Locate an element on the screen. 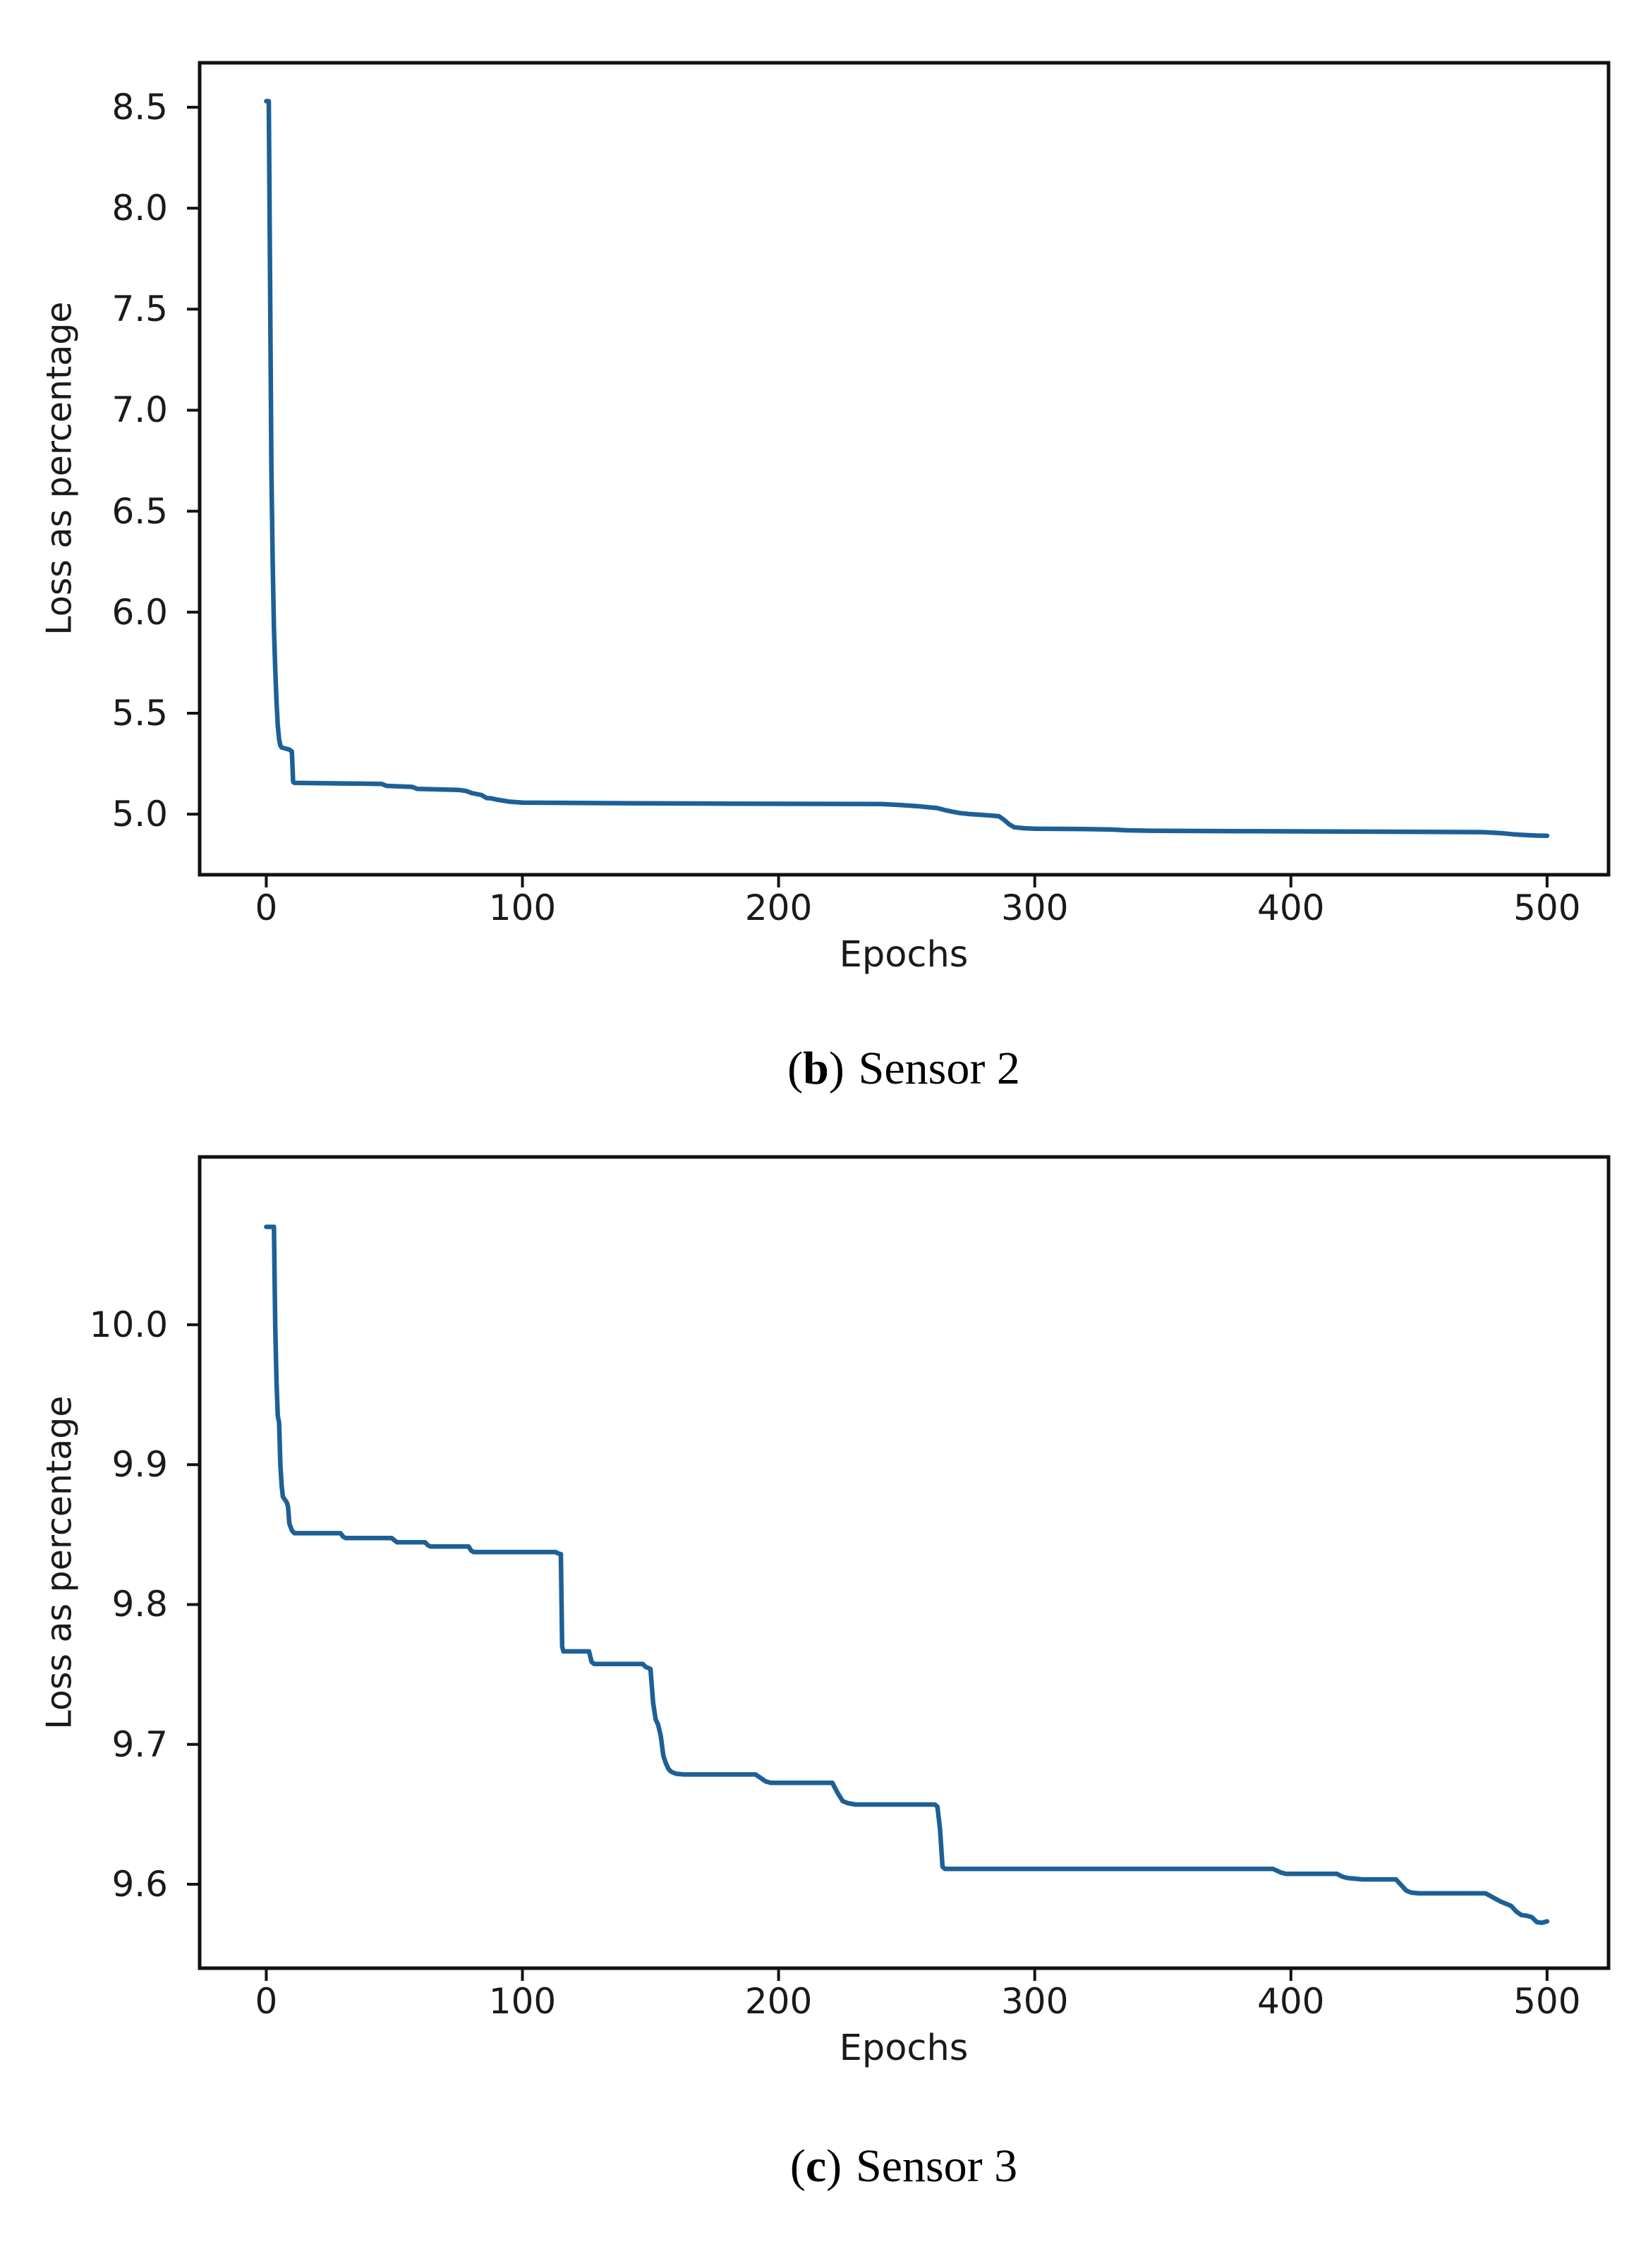 The width and height of the screenshot is (1641, 2268). y-tick-label-sensor3: 10.0 is located at coordinates (128, 1324).